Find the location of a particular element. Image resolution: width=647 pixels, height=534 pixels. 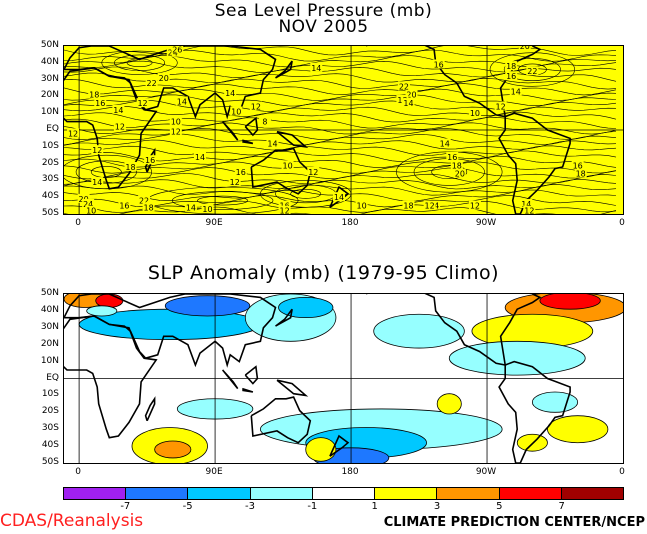

anomaly-lat-tick: 10S is located at coordinates (50, 394).